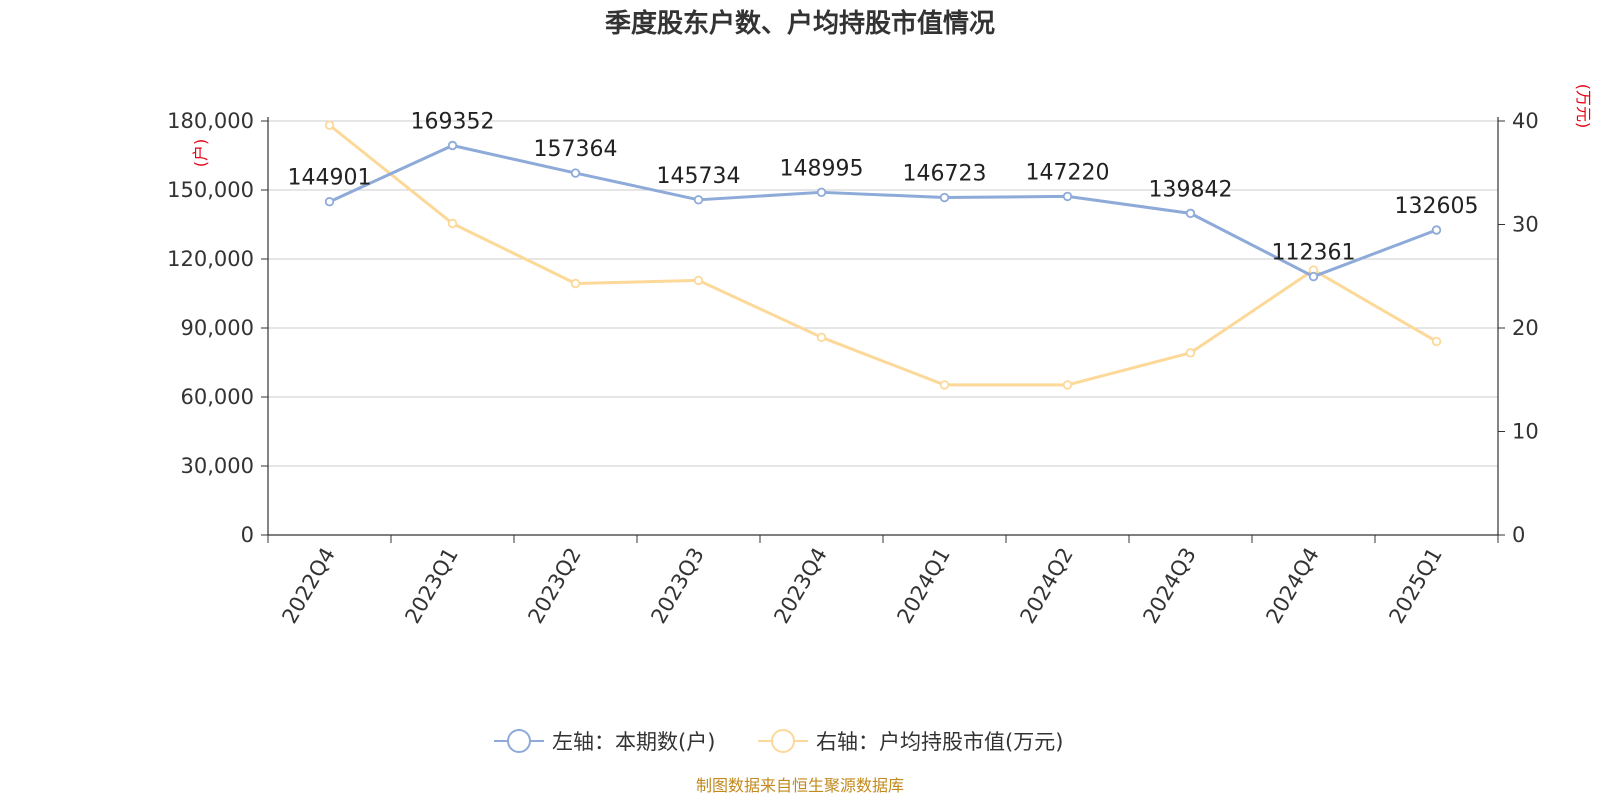  What do you see at coordinates (1518, 535) in the screenshot?
I see `right-axis-tick-label: 0` at bounding box center [1518, 535].